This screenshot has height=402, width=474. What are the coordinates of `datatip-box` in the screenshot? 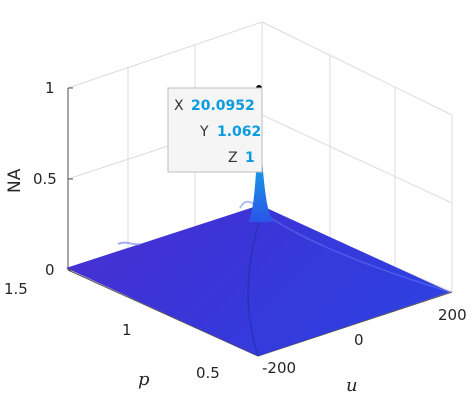 It's located at (215, 130).